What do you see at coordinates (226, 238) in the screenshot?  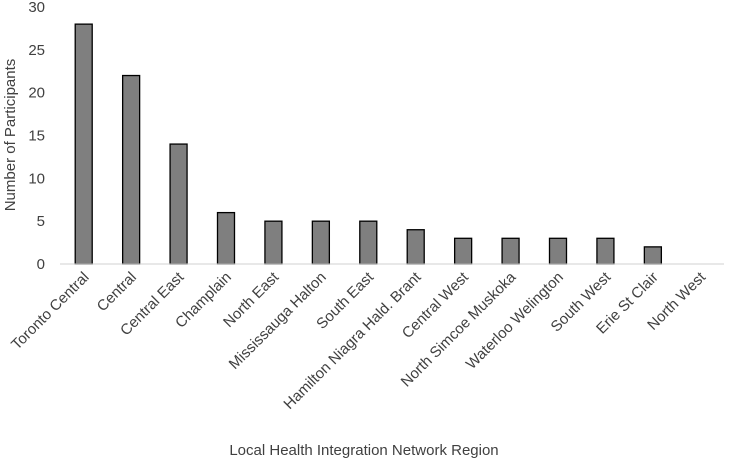 I see `bar-champlain` at bounding box center [226, 238].